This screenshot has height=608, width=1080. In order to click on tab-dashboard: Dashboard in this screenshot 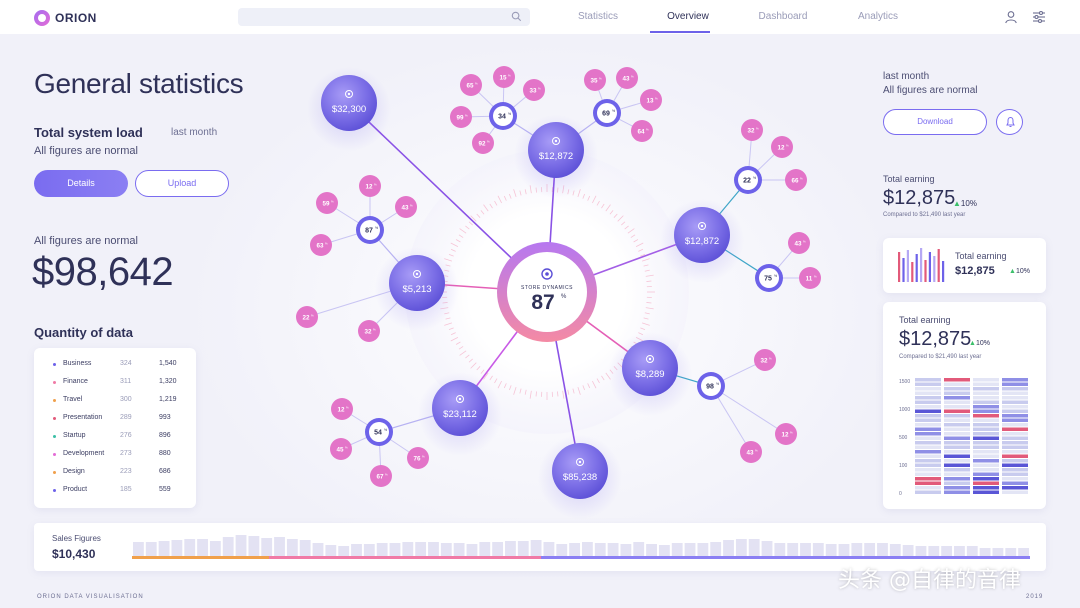, I will do `click(783, 16)`.